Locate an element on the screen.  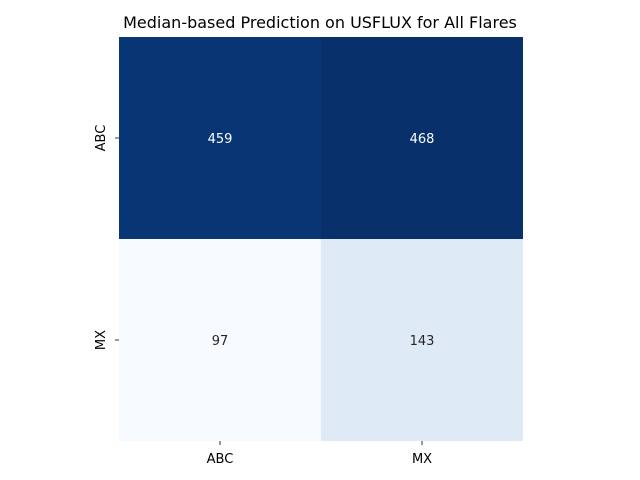
cell-value-label: 143 is located at coordinates (422, 341).